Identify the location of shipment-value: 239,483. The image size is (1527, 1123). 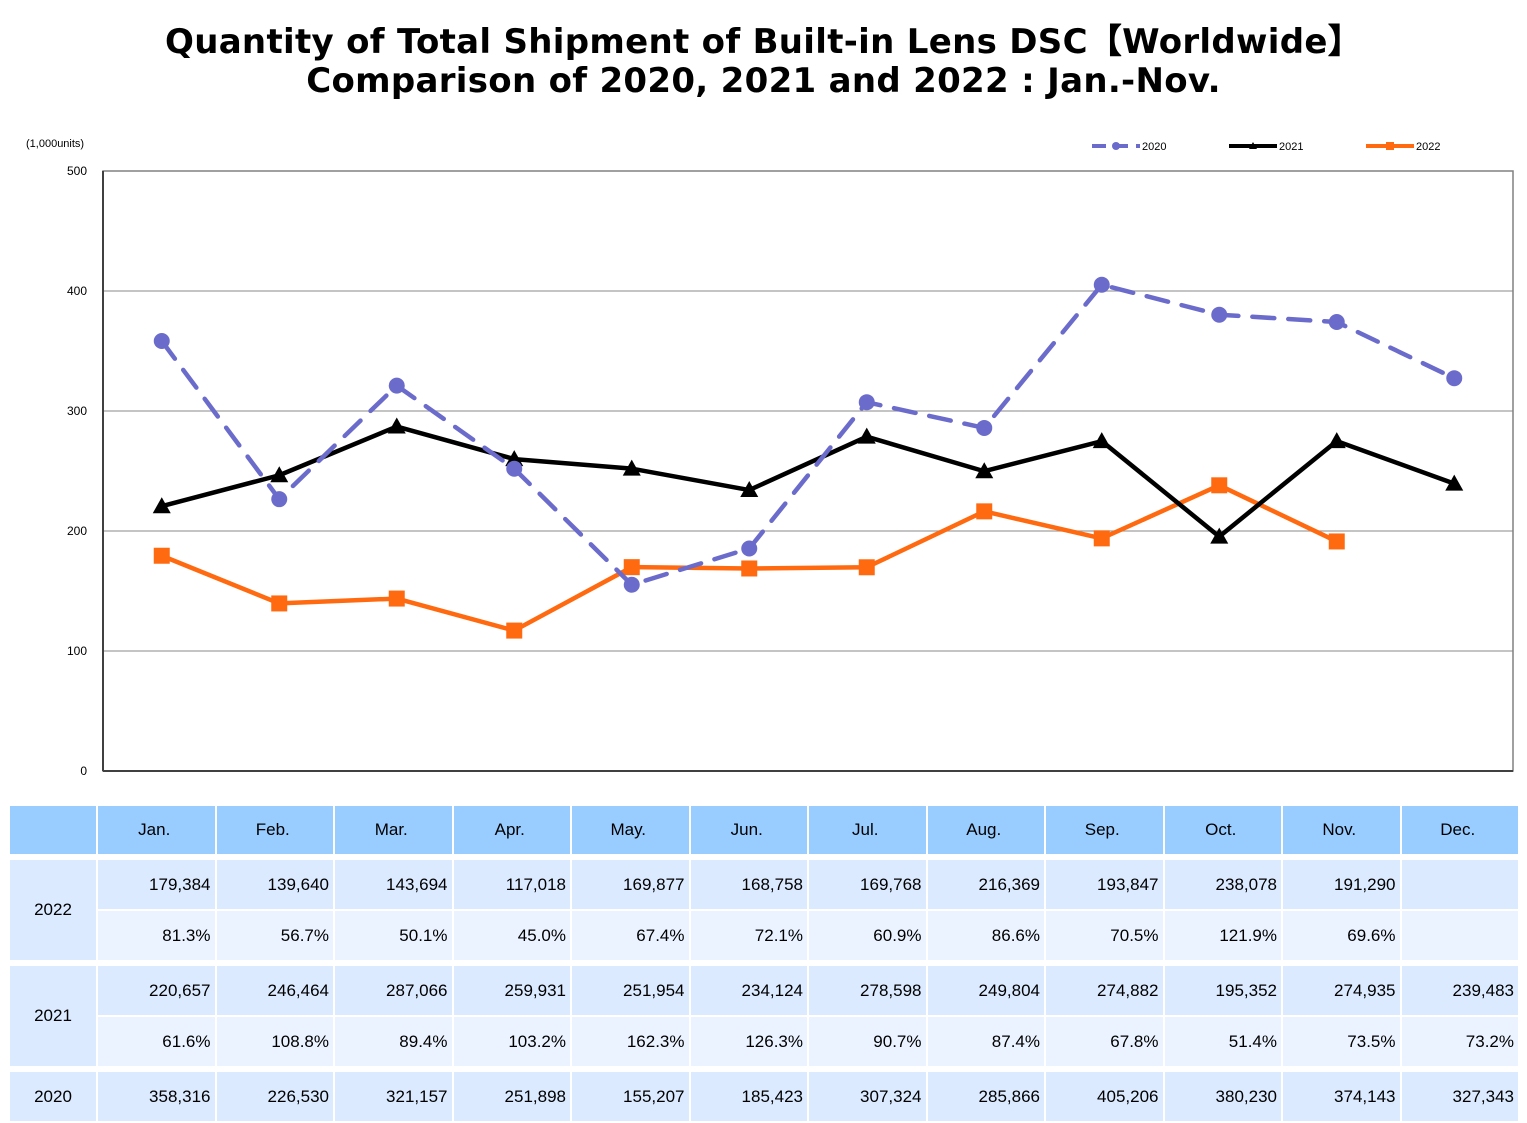
(1459, 991).